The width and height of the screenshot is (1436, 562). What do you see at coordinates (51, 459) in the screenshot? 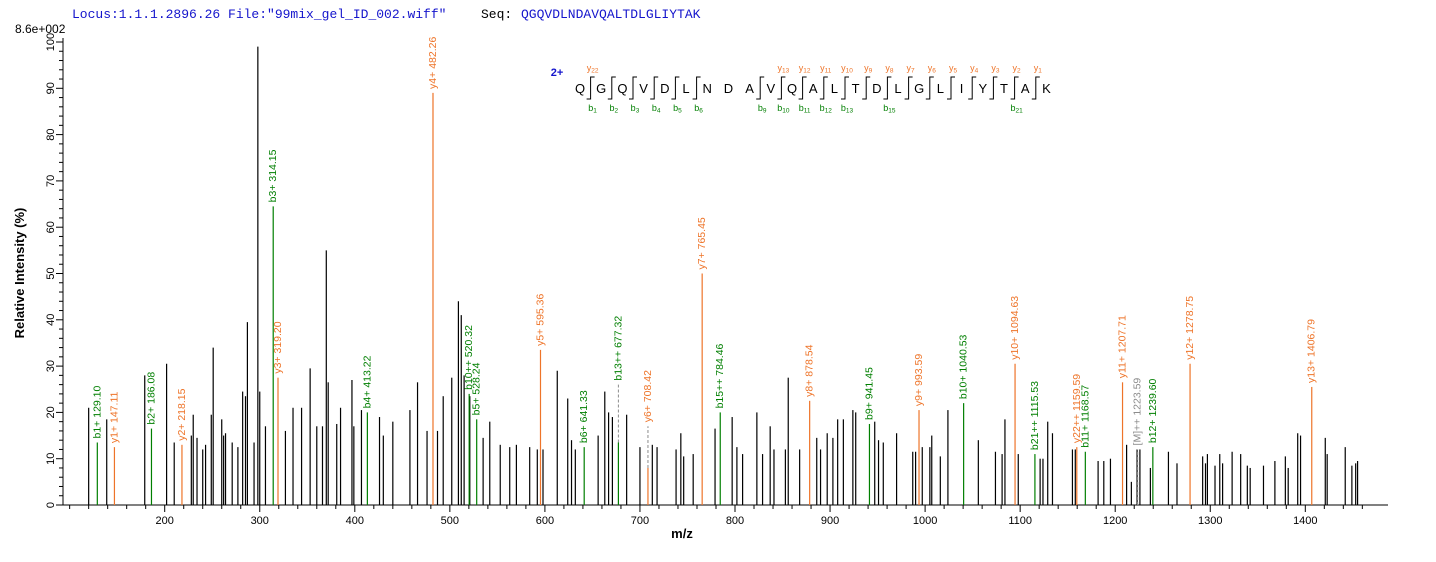
I see `svg-text: 10` at bounding box center [51, 459].